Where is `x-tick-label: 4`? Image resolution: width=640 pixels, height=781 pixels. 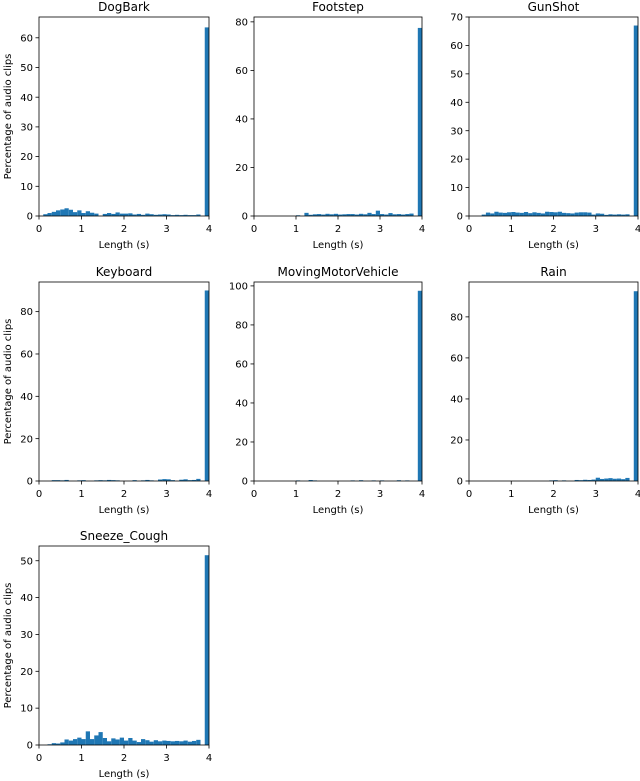 x-tick-label: 4 is located at coordinates (422, 494).